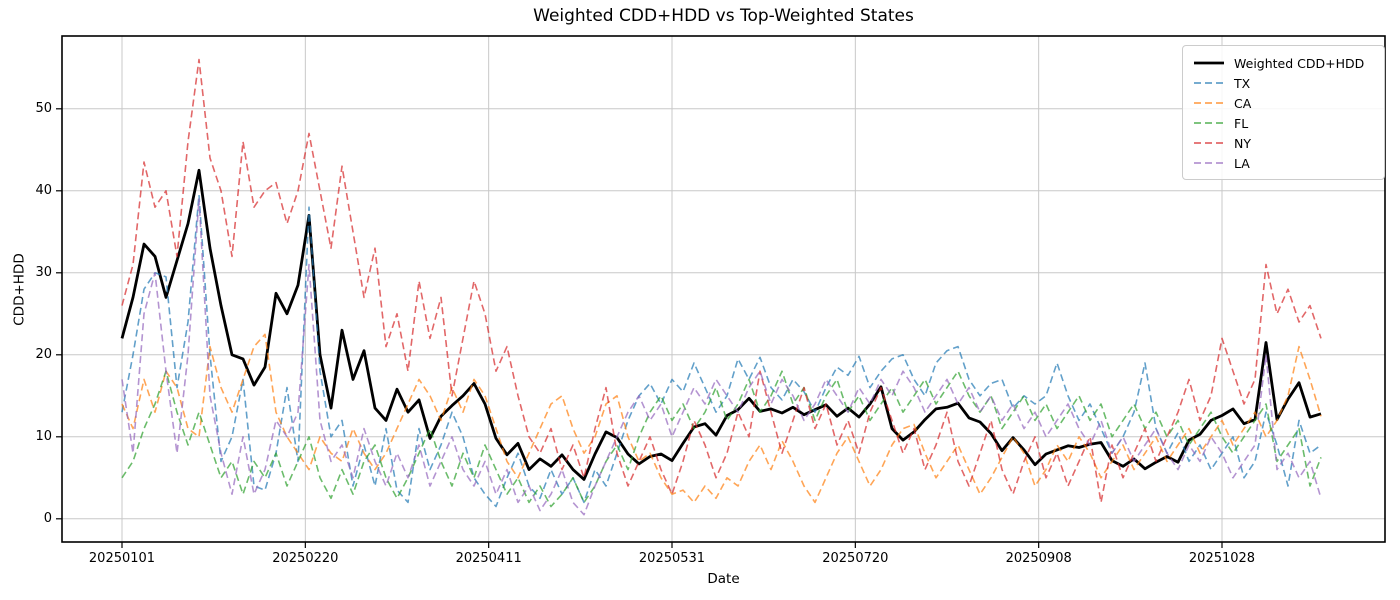  I want to click on y-tick-label: 0, so click(47, 518).